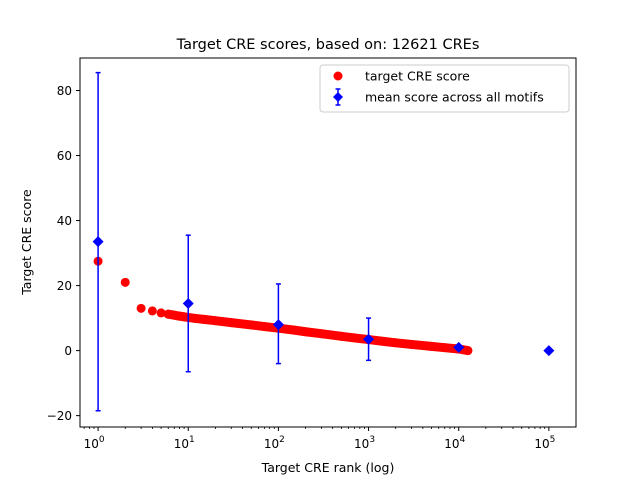 The image size is (640, 480). I want to click on x-tick-label: 10⁴, so click(454, 443).